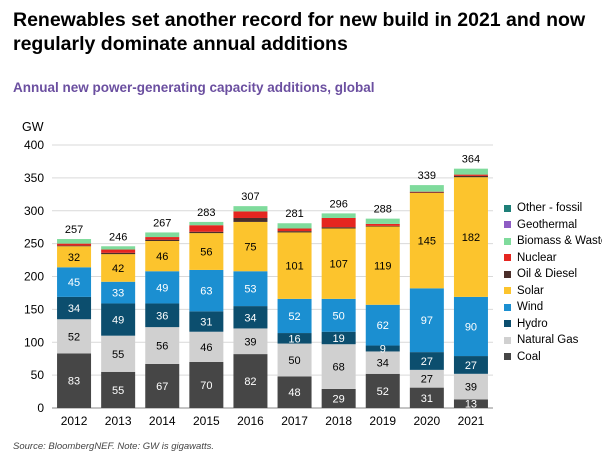 Image resolution: width=602 pixels, height=459 pixels. Describe the element at coordinates (74, 230) in the screenshot. I see `total-label: 257` at that location.